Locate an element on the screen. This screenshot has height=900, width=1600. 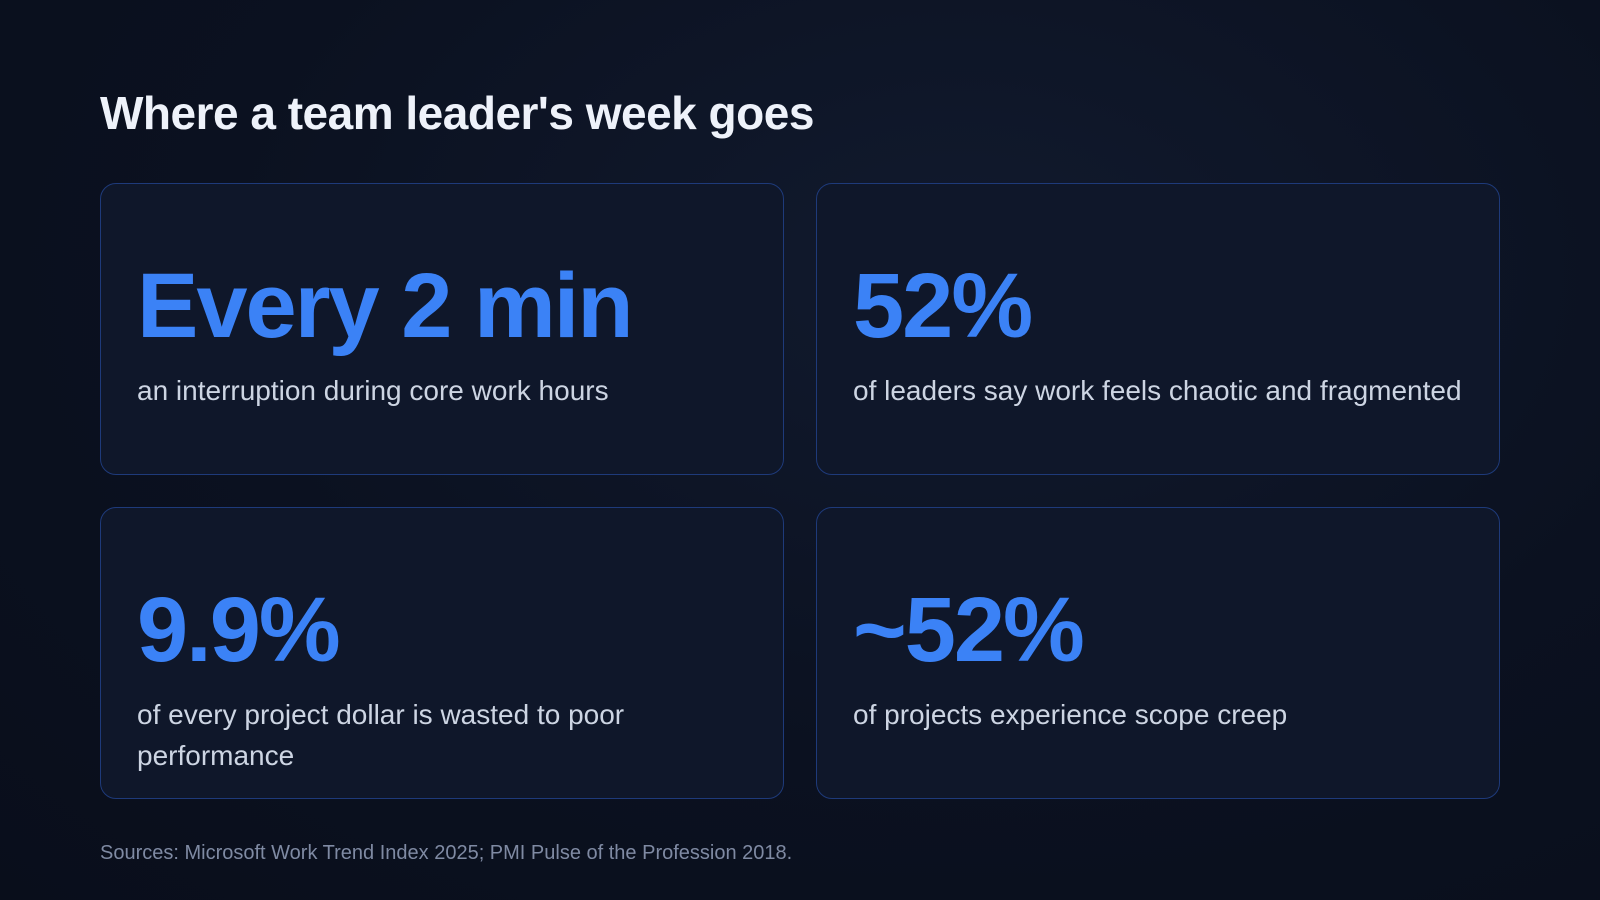
stat-value: 9.9% is located at coordinates (239, 630).